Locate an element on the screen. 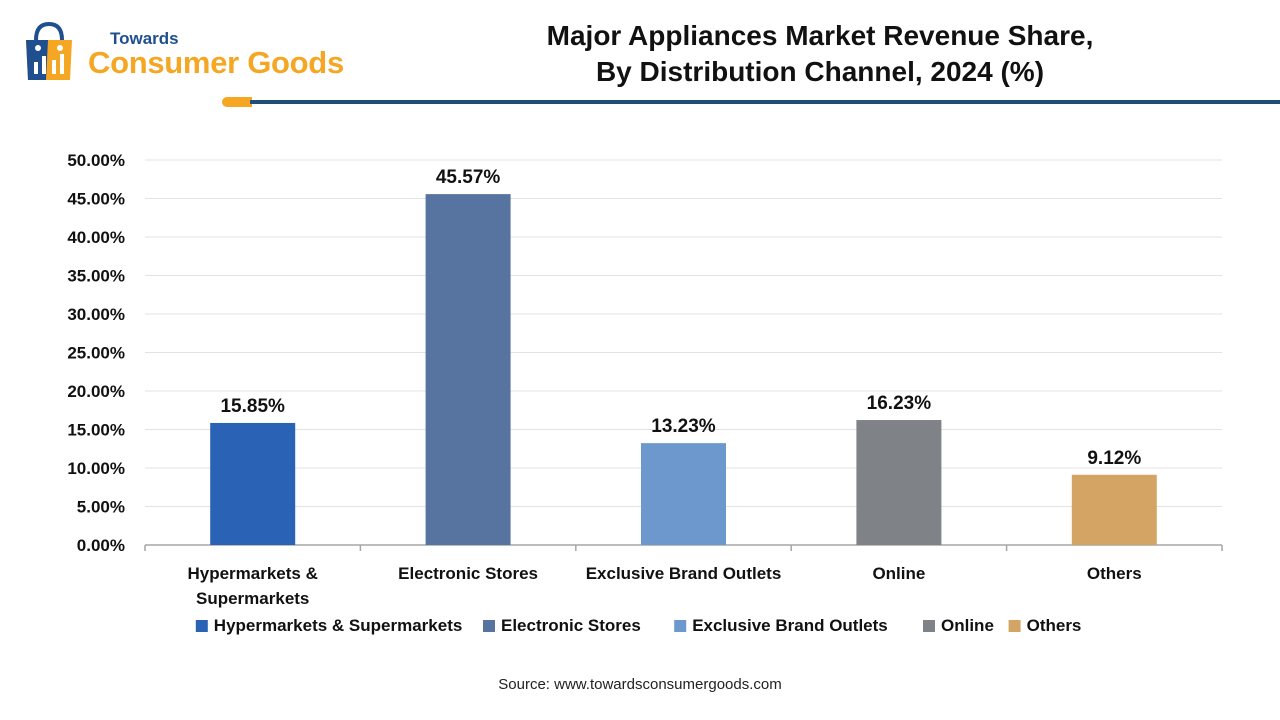 This screenshot has height=720, width=1280. shopping-bag-icon is located at coordinates (49, 50).